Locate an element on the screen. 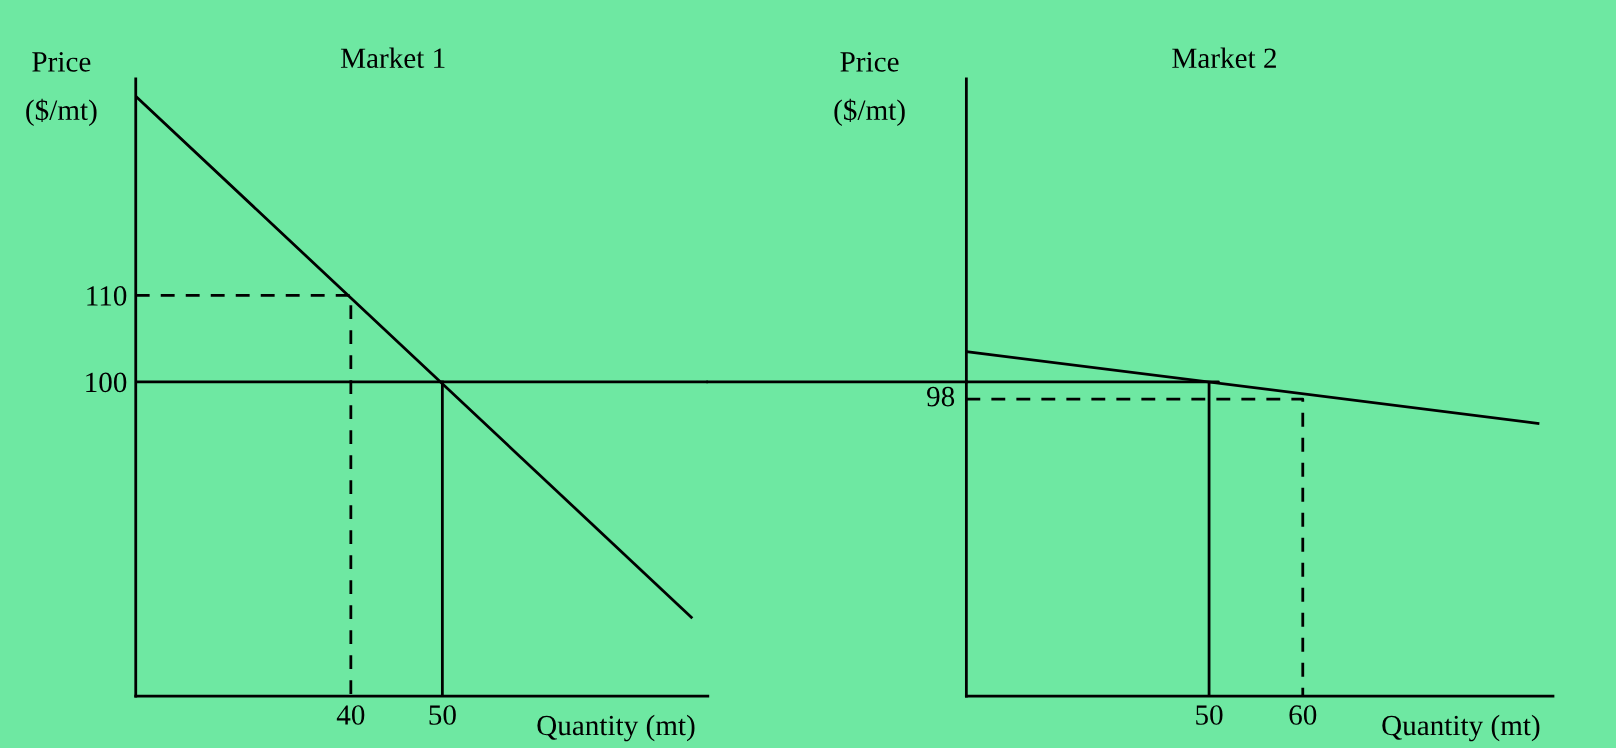 The height and width of the screenshot is (748, 1616). annotation: 98 is located at coordinates (941, 396).